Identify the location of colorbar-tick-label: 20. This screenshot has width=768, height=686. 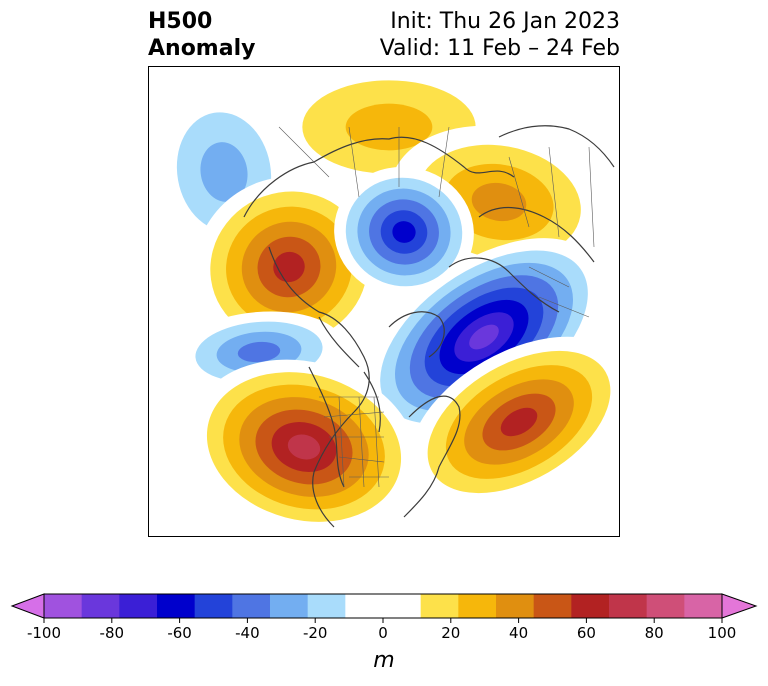
(450, 633).